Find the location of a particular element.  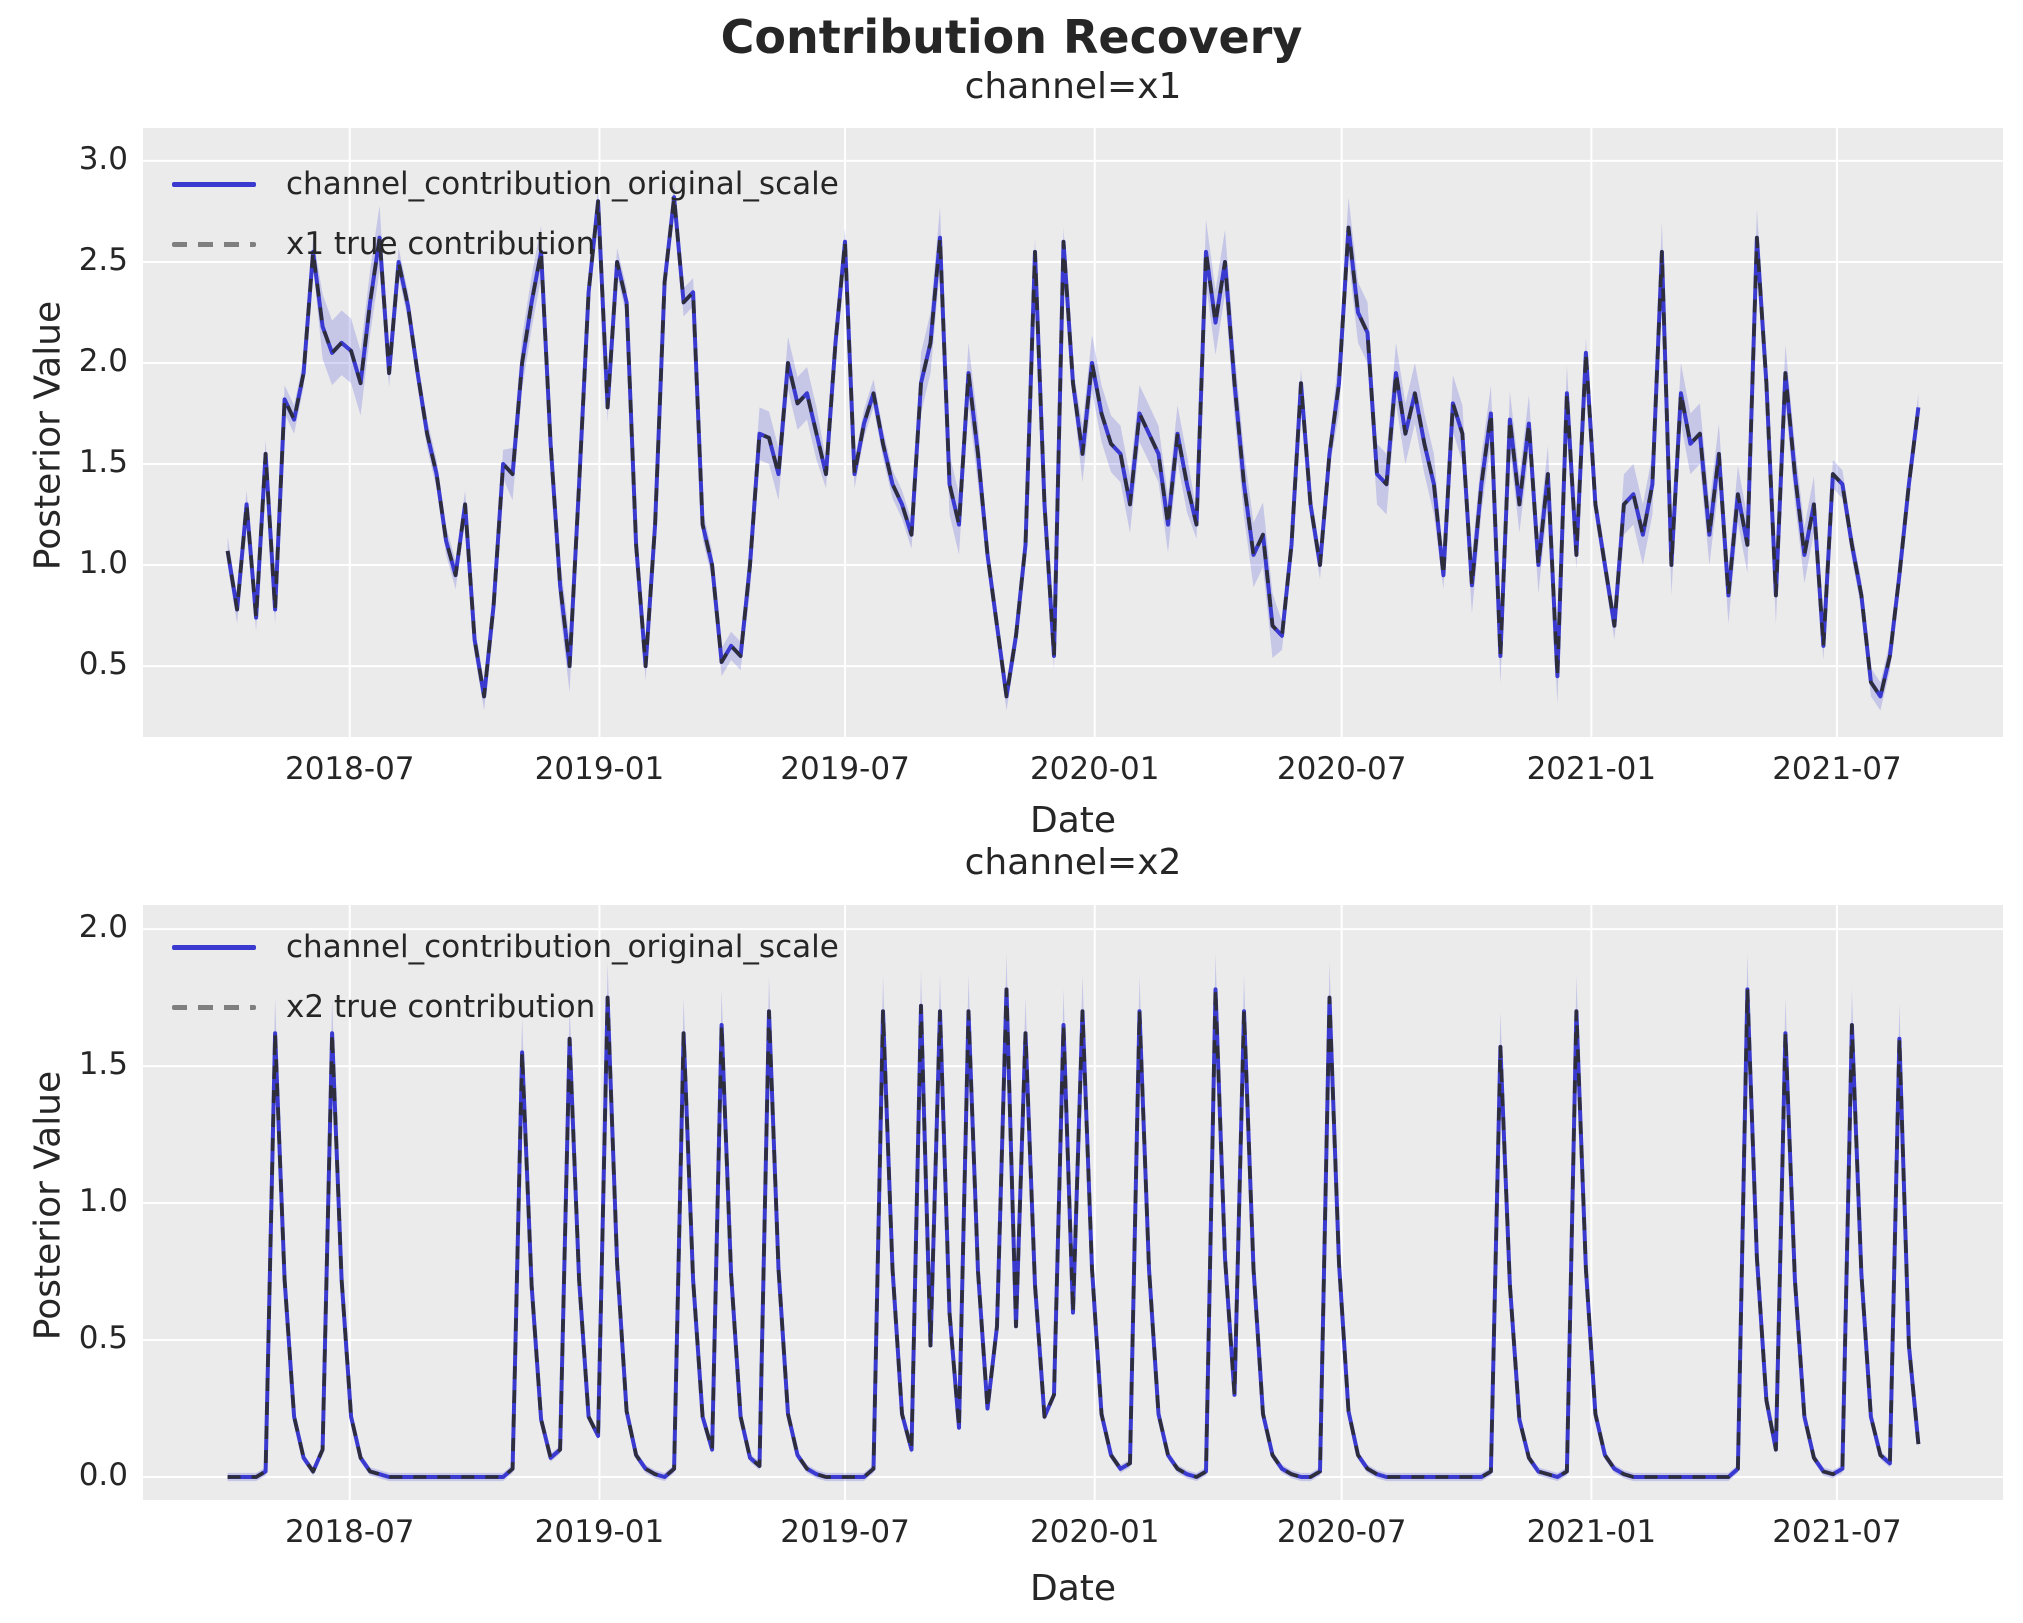

legend-item: x1 true contribution is located at coordinates (505, 244).